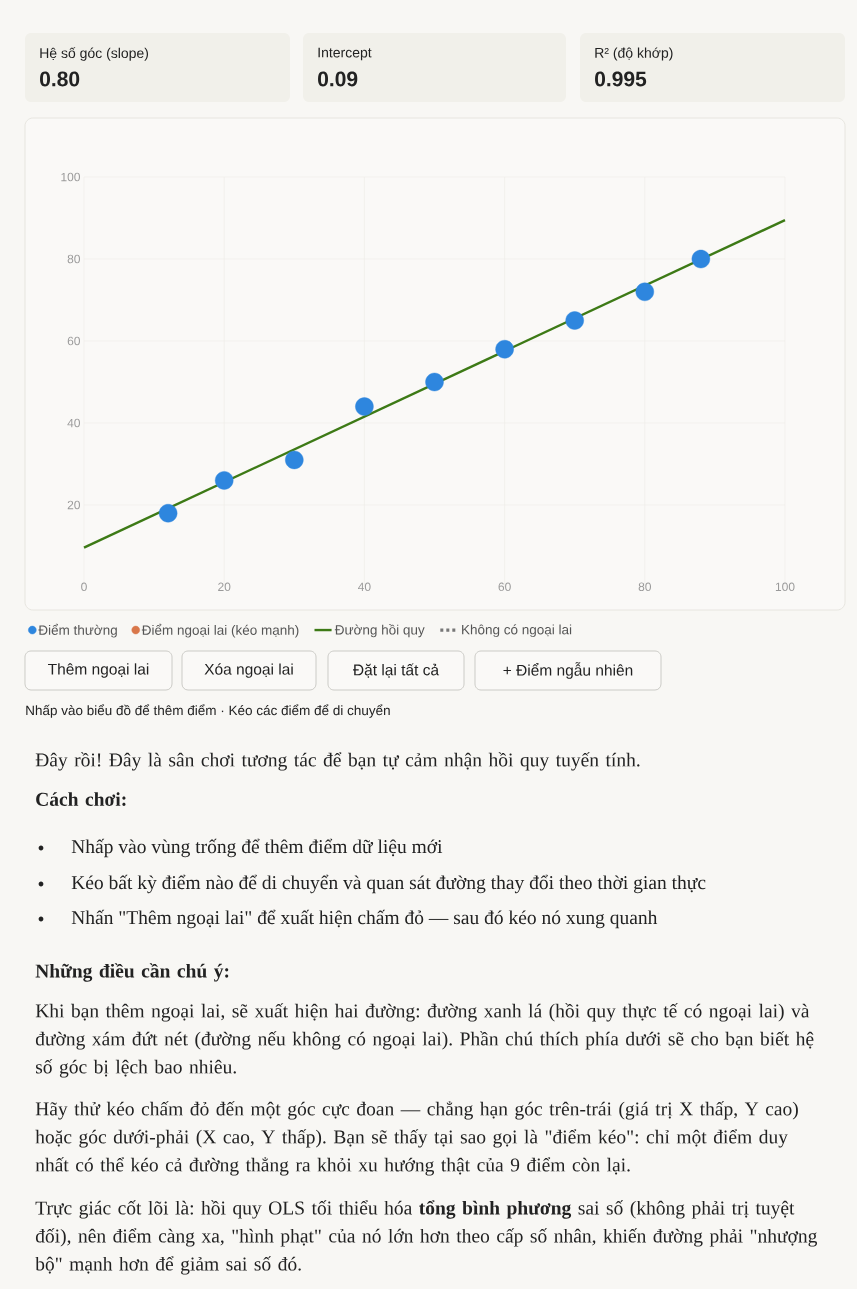 The height and width of the screenshot is (1289, 857). Describe the element at coordinates (517, 631) in the screenshot. I see `legend-label: Không có ngoại lai` at that location.